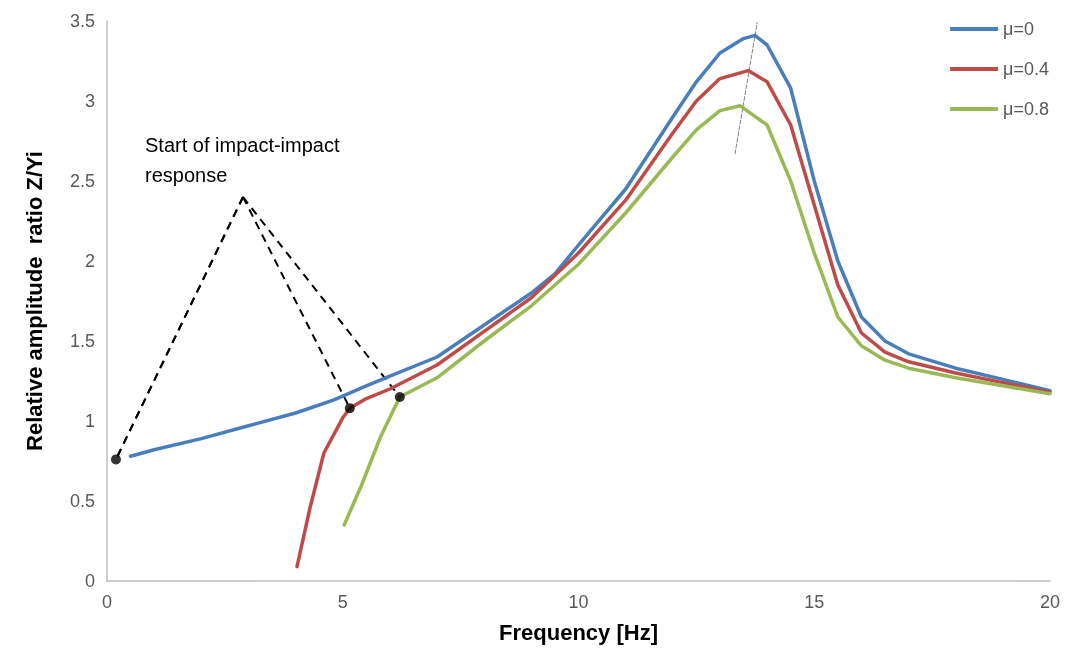  What do you see at coordinates (342, 602) in the screenshot?
I see `x-tick-label: 5` at bounding box center [342, 602].